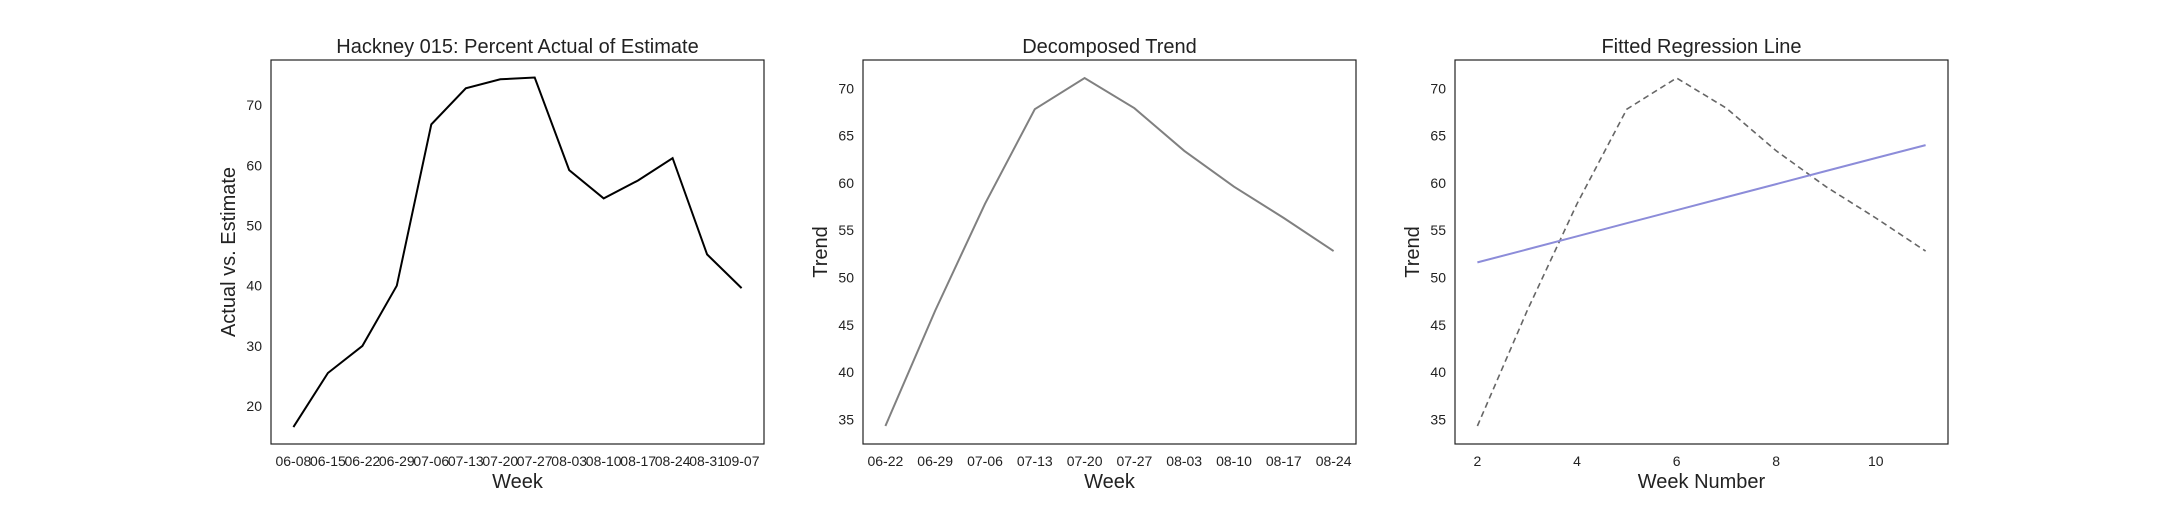  I want to click on x-tick-label: 10, so click(1876, 461).